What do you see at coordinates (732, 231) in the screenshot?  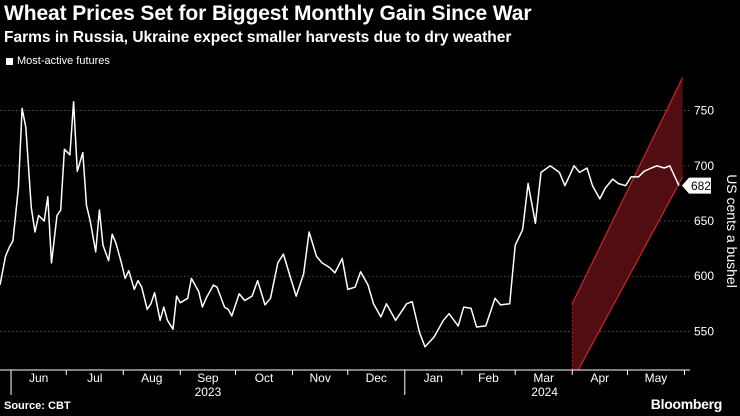 I see `y-axis-title: US cents a bushel` at bounding box center [732, 231].